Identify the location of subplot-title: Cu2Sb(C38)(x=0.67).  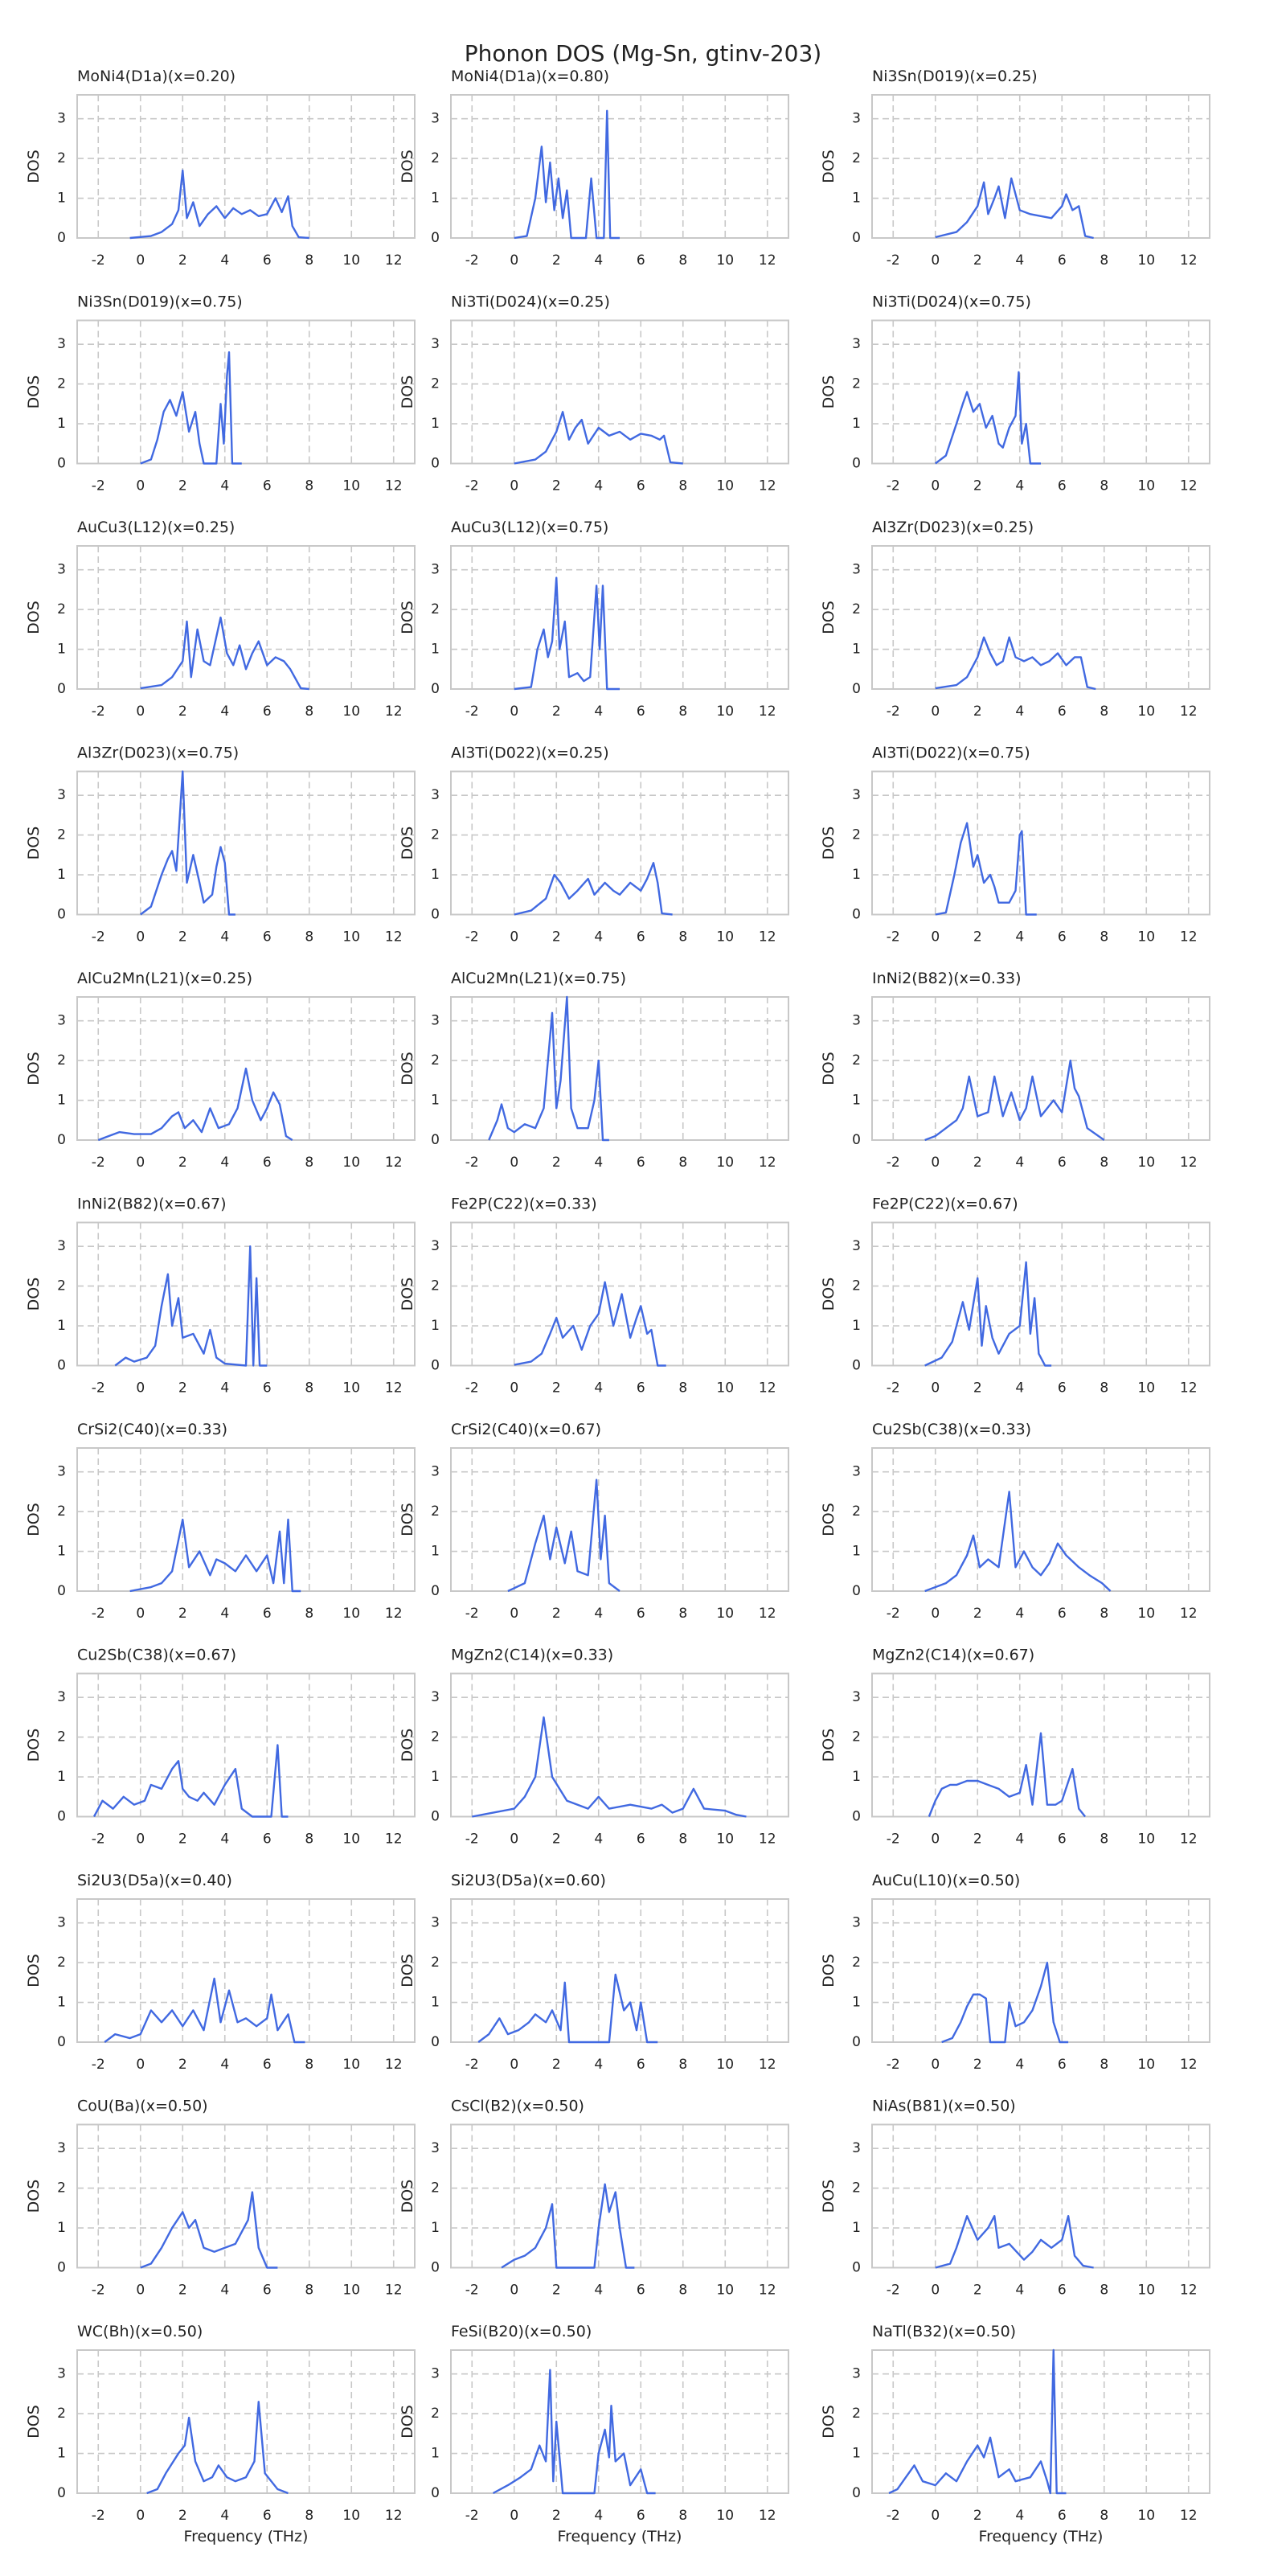
(156, 1655).